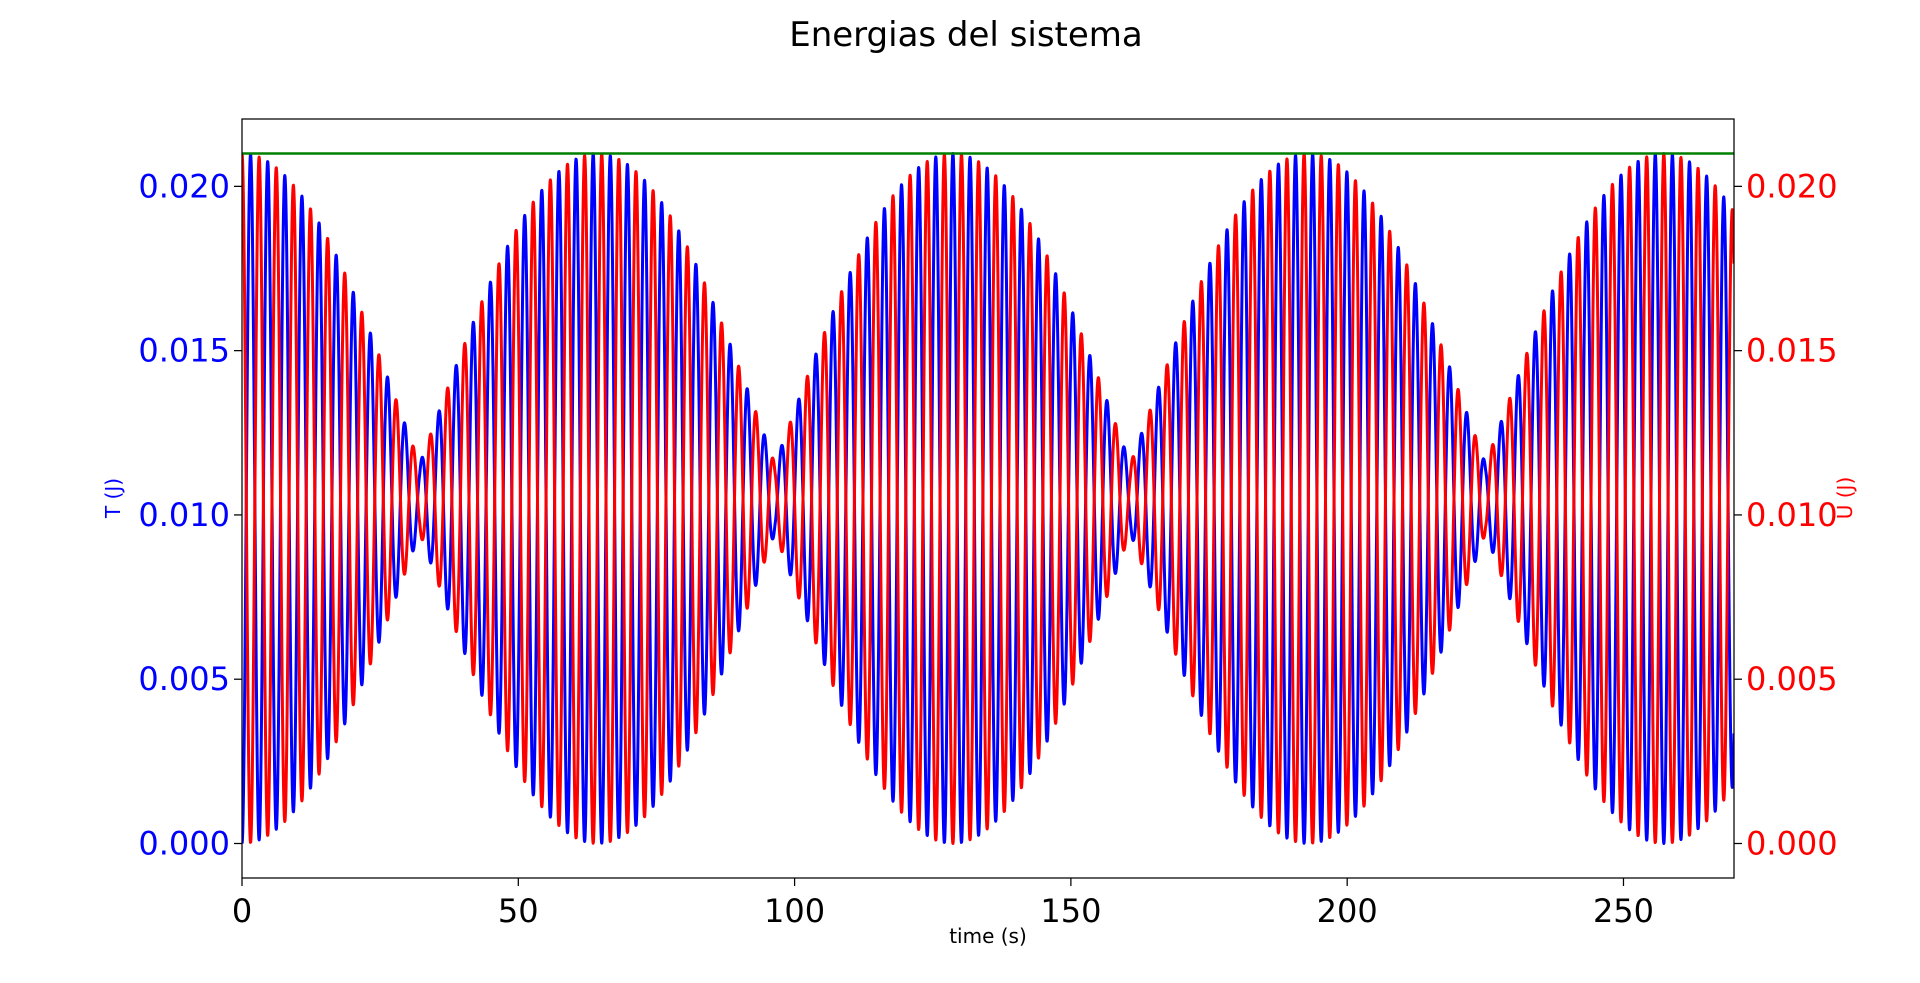 This screenshot has width=1920, height=983. Describe the element at coordinates (1845, 498) in the screenshot. I see `y-axis-label-right: U (J)` at that location.